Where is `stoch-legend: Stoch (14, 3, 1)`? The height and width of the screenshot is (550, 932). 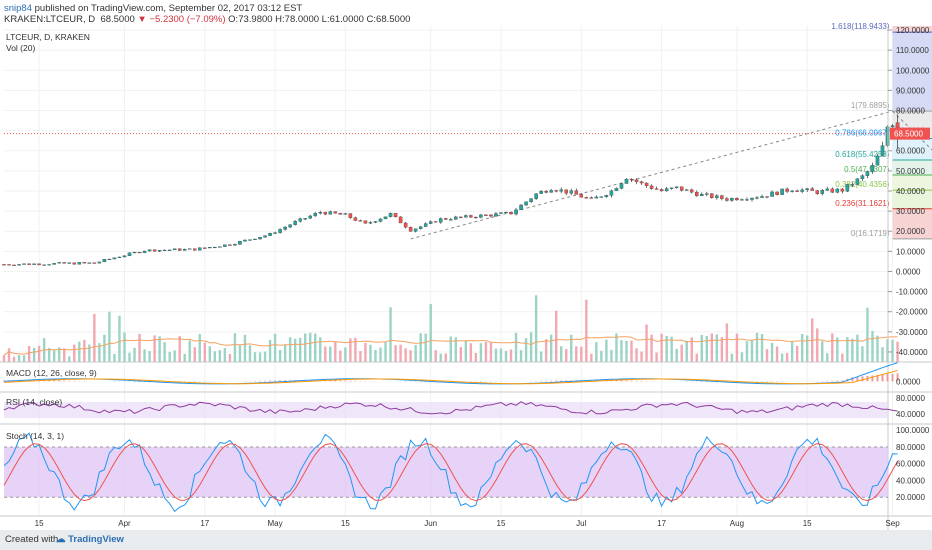 stoch-legend: Stoch (14, 3, 1) is located at coordinates (35, 436).